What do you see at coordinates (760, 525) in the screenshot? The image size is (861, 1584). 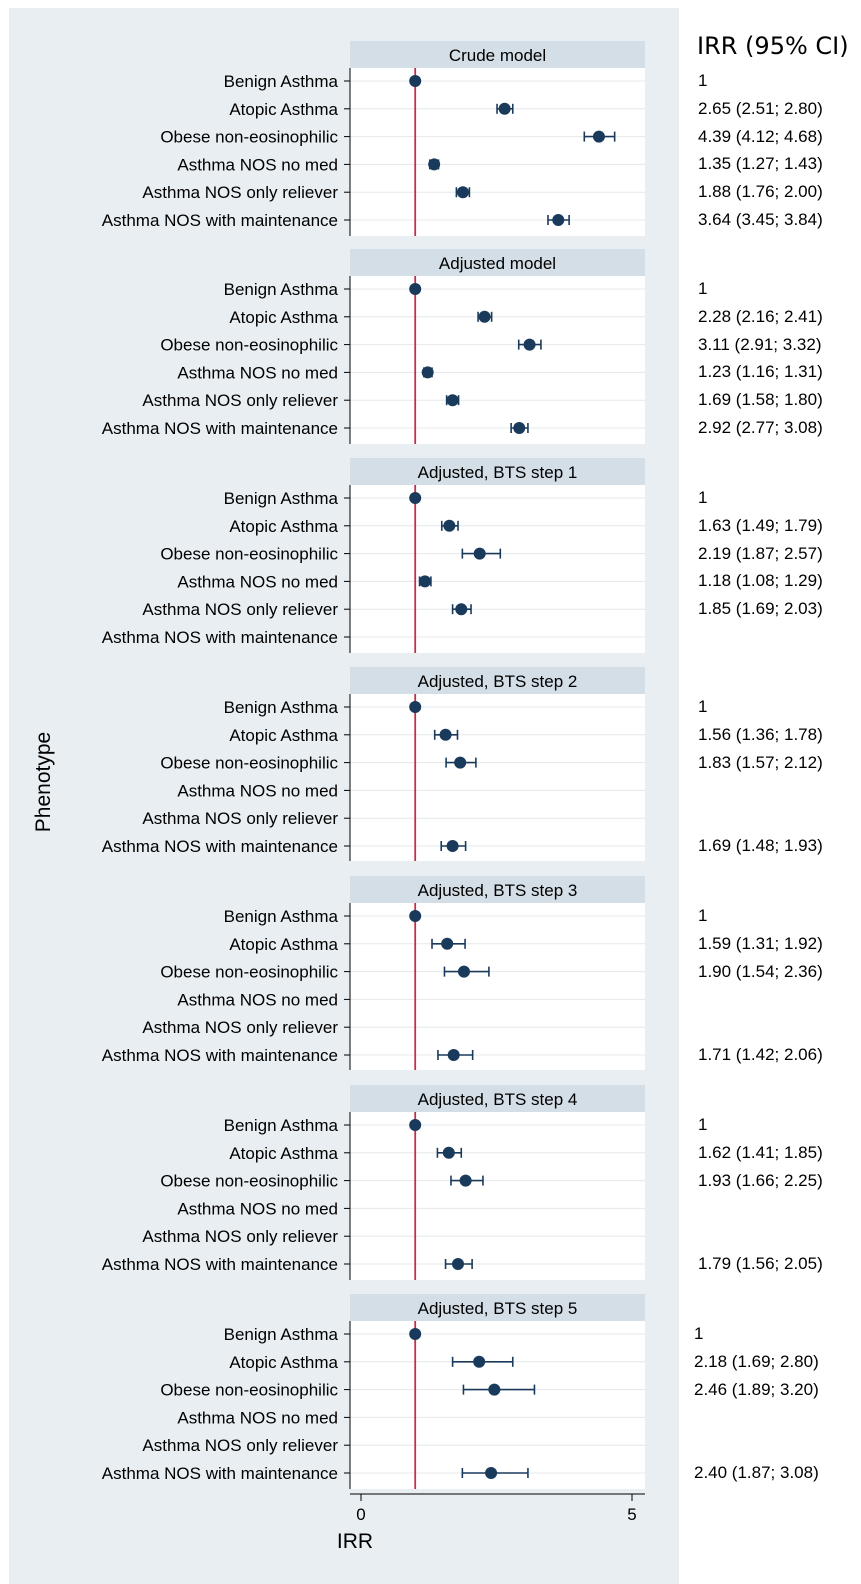 I see `ci-value: 1.63 (1.49; 1.79)` at bounding box center [760, 525].